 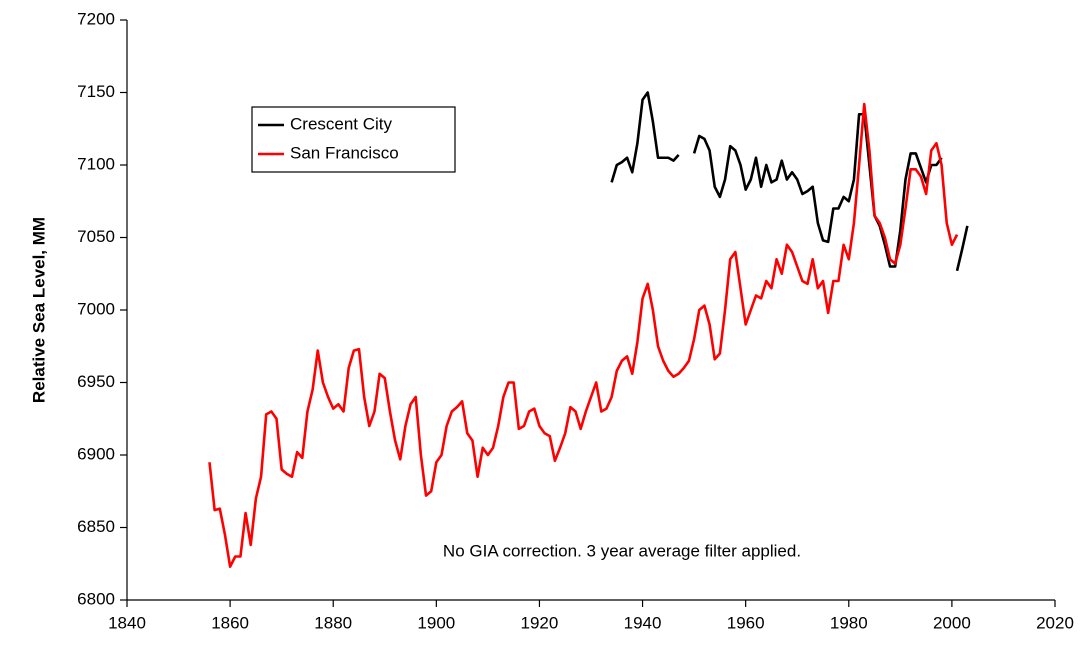 What do you see at coordinates (333, 622) in the screenshot?
I see `x-tick-label: 1880` at bounding box center [333, 622].